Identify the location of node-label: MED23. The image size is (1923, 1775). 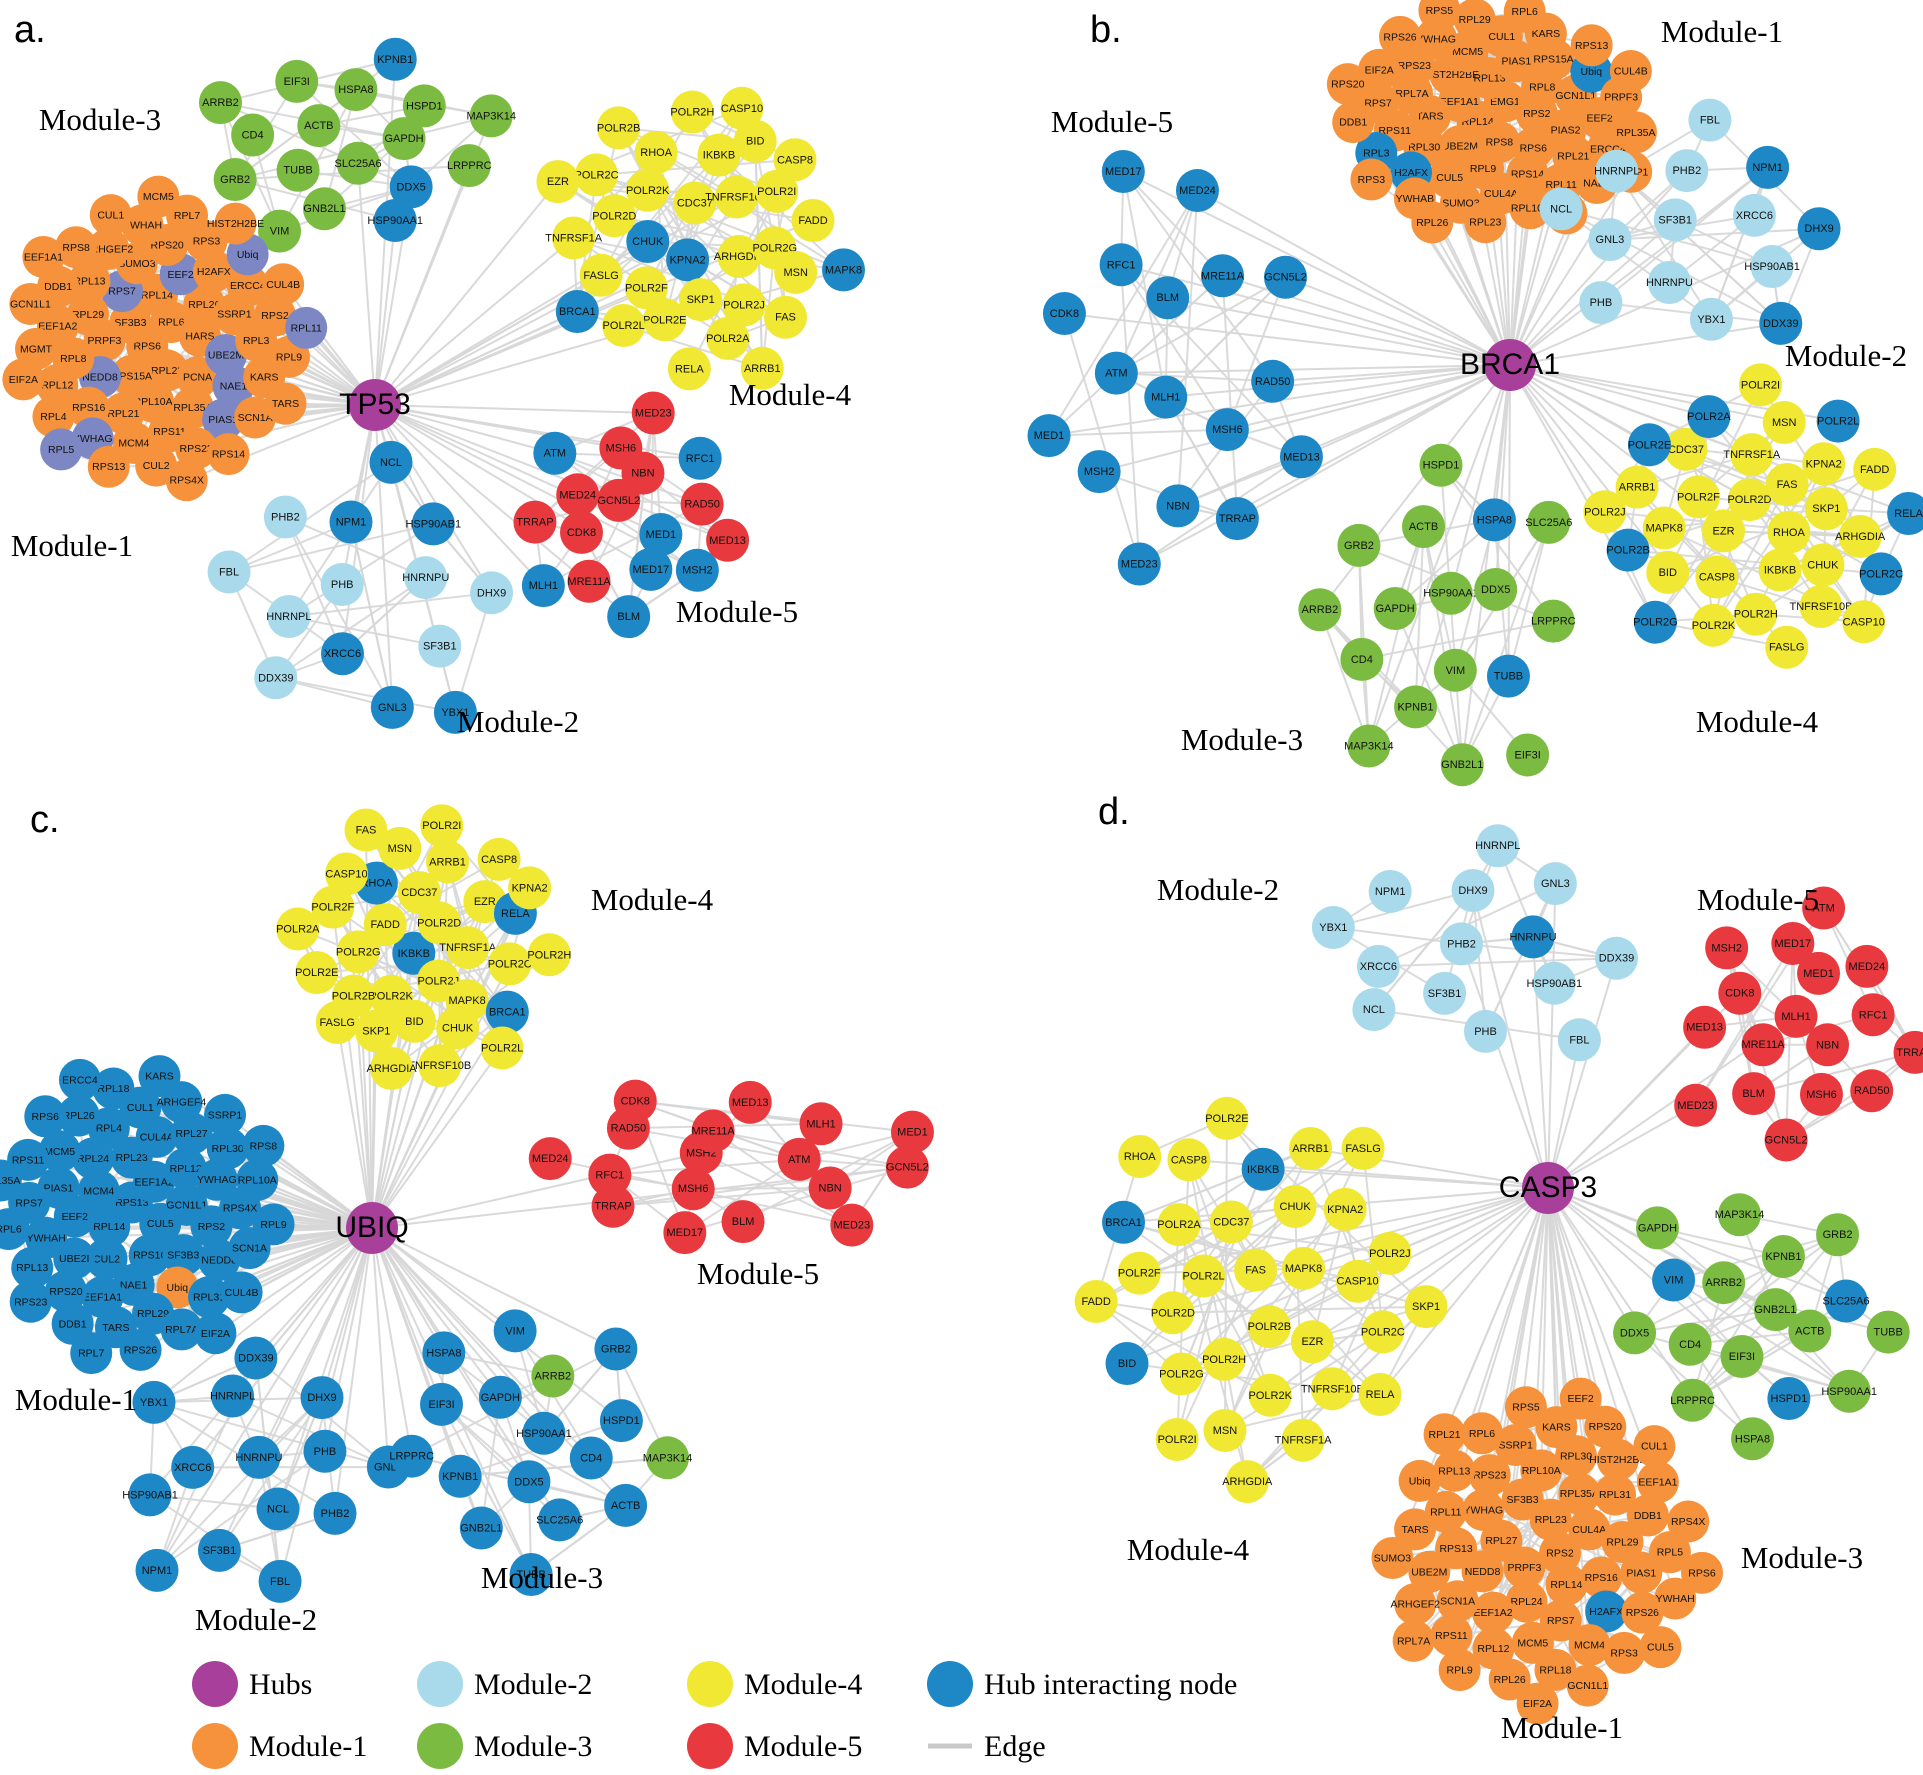
(1139, 564).